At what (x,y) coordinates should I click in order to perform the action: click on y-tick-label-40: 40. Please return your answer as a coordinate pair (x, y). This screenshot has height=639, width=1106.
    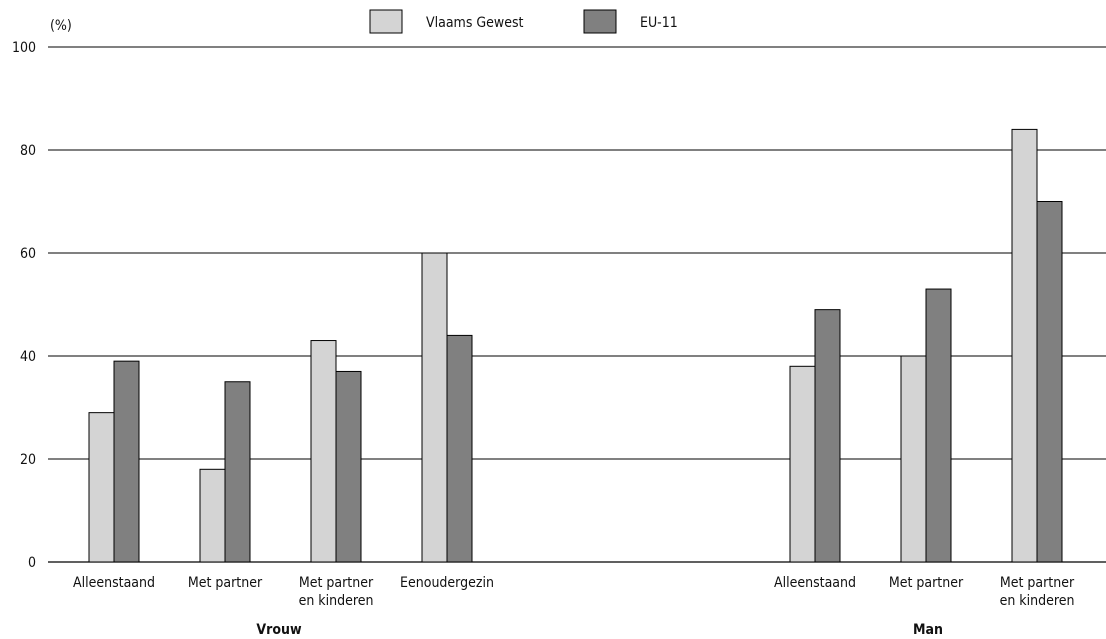
    Looking at the image, I should click on (28, 357).